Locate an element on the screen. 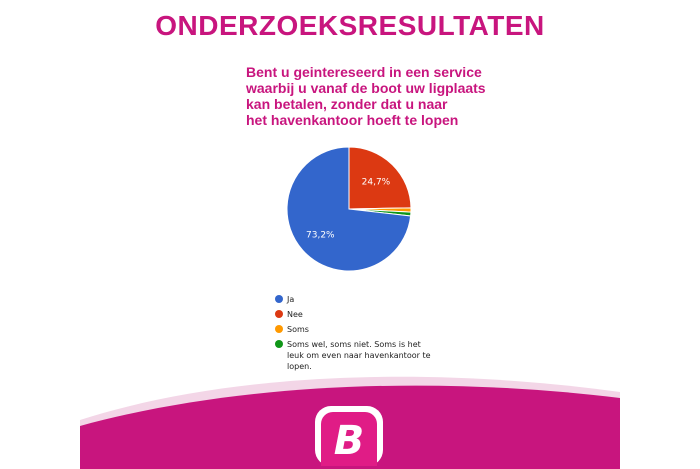 This screenshot has height=469, width=700. chart-title-line: het havenkantoor hoeft te lopen is located at coordinates (352, 120).